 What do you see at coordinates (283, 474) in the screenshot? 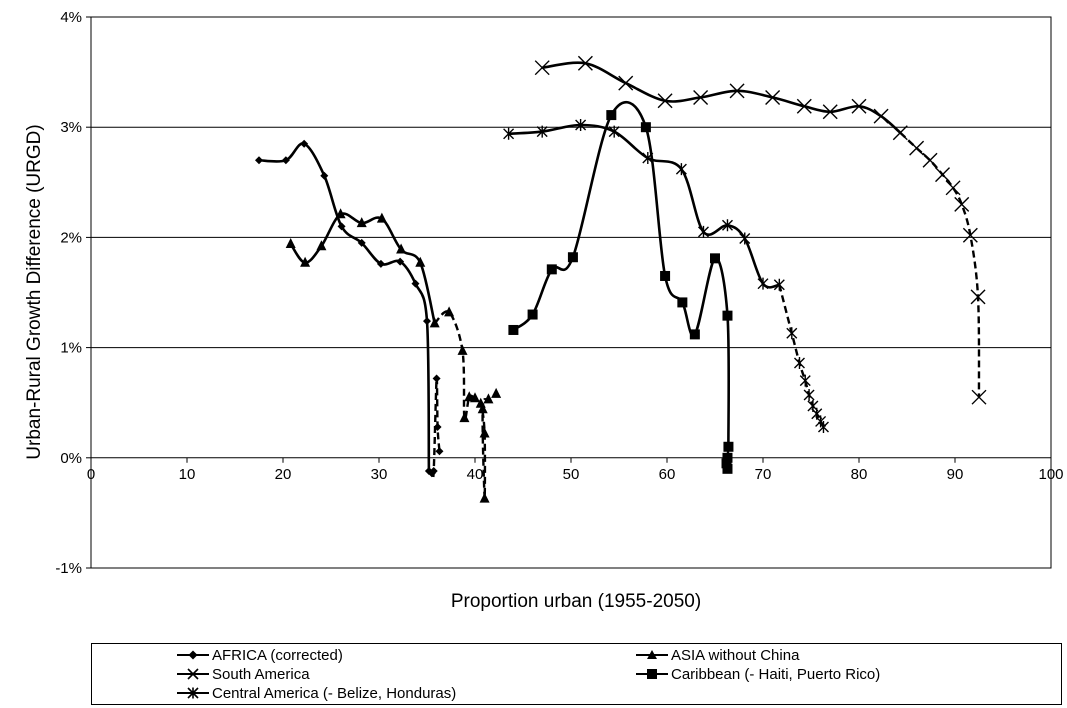
I see `x-tick-label: 20` at bounding box center [283, 474].